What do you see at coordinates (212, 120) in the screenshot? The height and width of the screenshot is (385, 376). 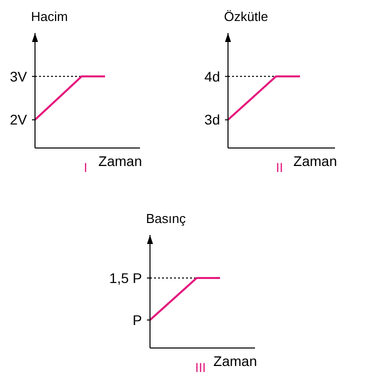 I see `y-tick-label: 3d` at bounding box center [212, 120].